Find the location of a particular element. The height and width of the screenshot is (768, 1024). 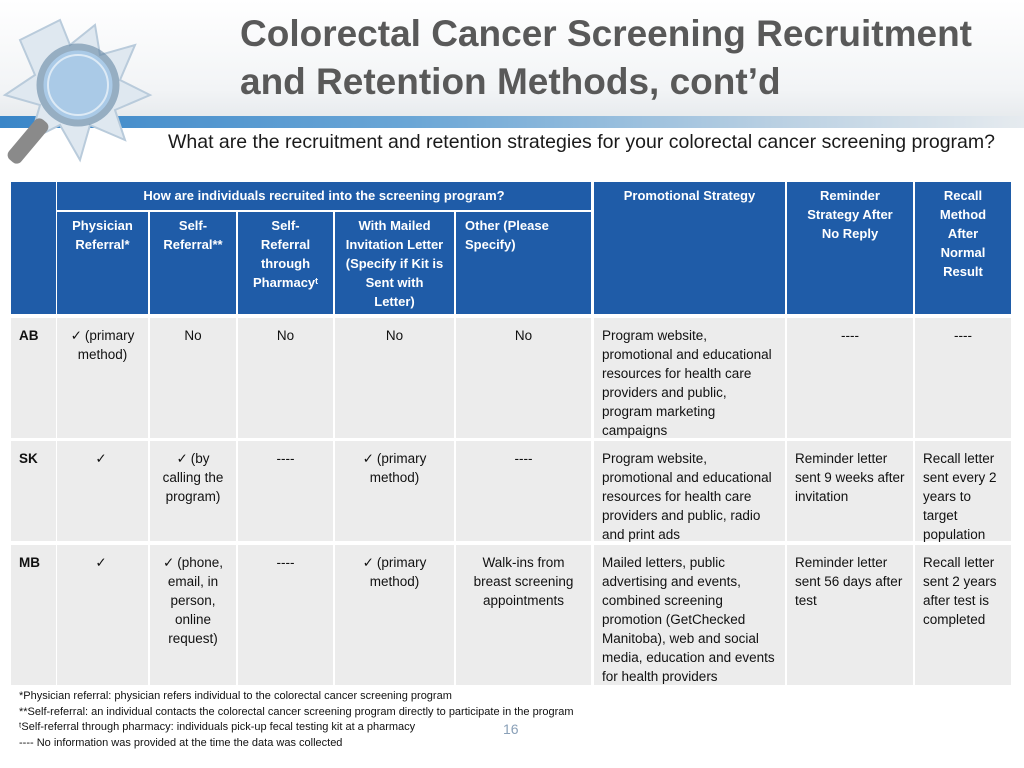

header-corner is located at coordinates (33, 248).